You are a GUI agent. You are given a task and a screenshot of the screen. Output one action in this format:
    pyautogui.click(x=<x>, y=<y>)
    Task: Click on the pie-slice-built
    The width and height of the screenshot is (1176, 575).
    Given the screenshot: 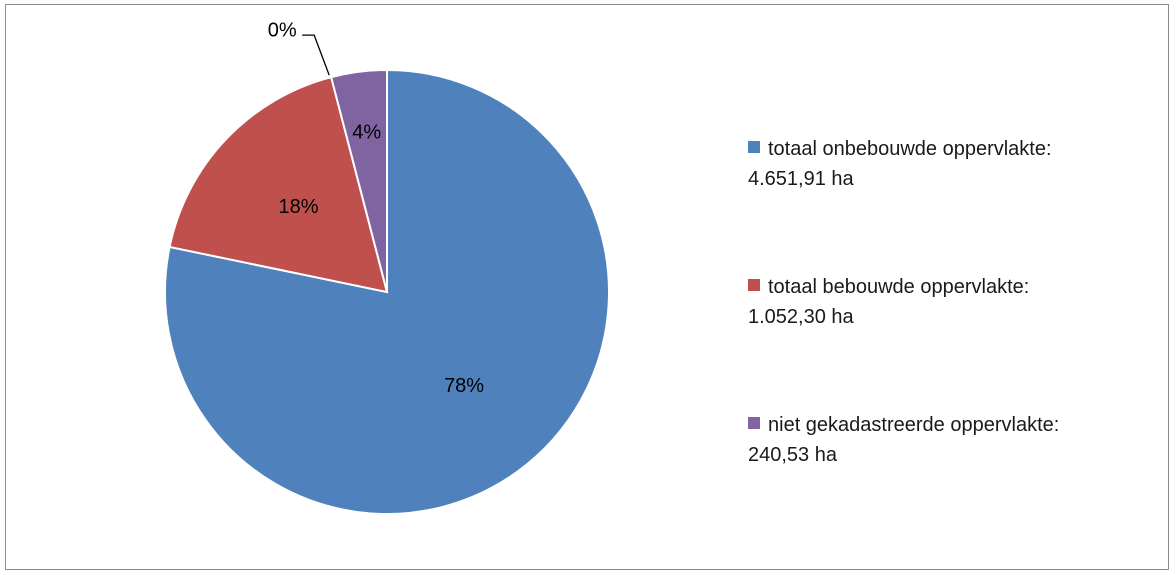 What is the action you would take?
    pyautogui.click(x=278, y=184)
    